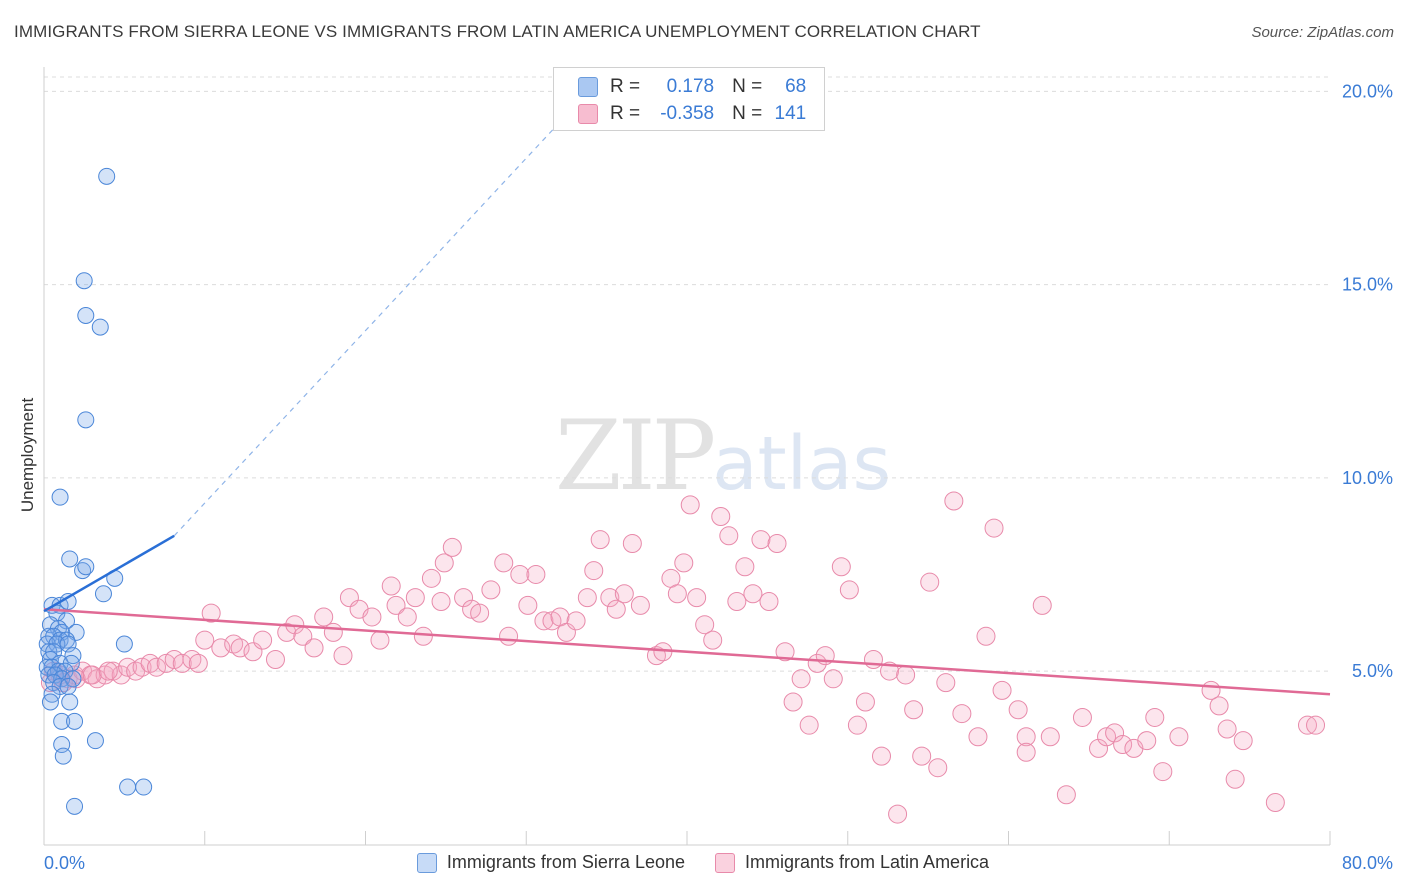  What do you see at coordinates (426, 862) in the screenshot?
I see `legend-swatch-blue` at bounding box center [426, 862].